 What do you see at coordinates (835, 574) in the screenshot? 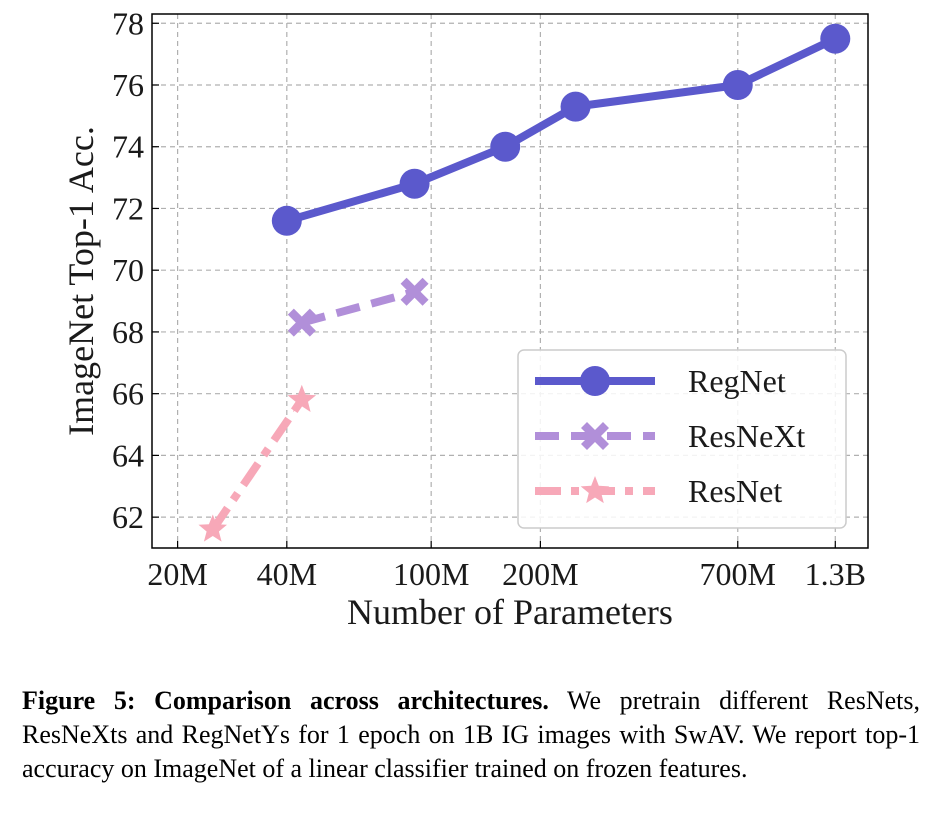
I see `x-tick-label: 1.3B` at bounding box center [835, 574].